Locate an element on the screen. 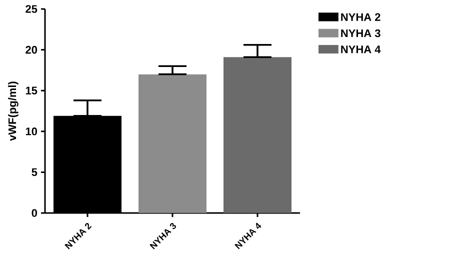  y-tick-label: 0 is located at coordinates (35, 213).